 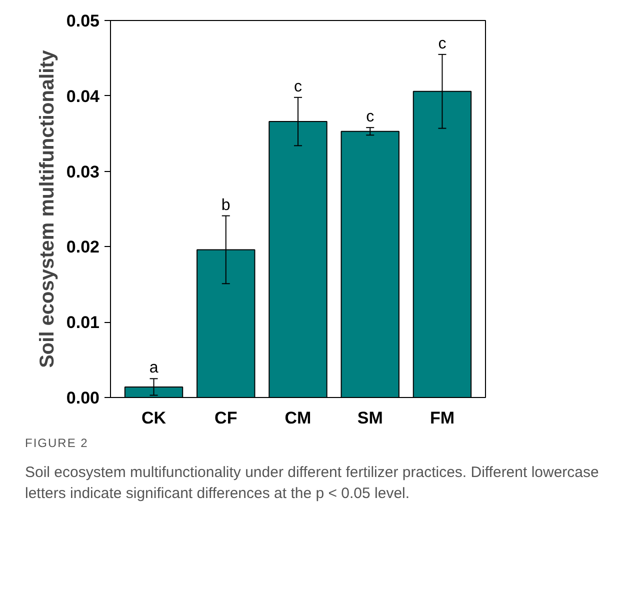 What do you see at coordinates (83, 172) in the screenshot?
I see `y-tick-label: 0.03` at bounding box center [83, 172].